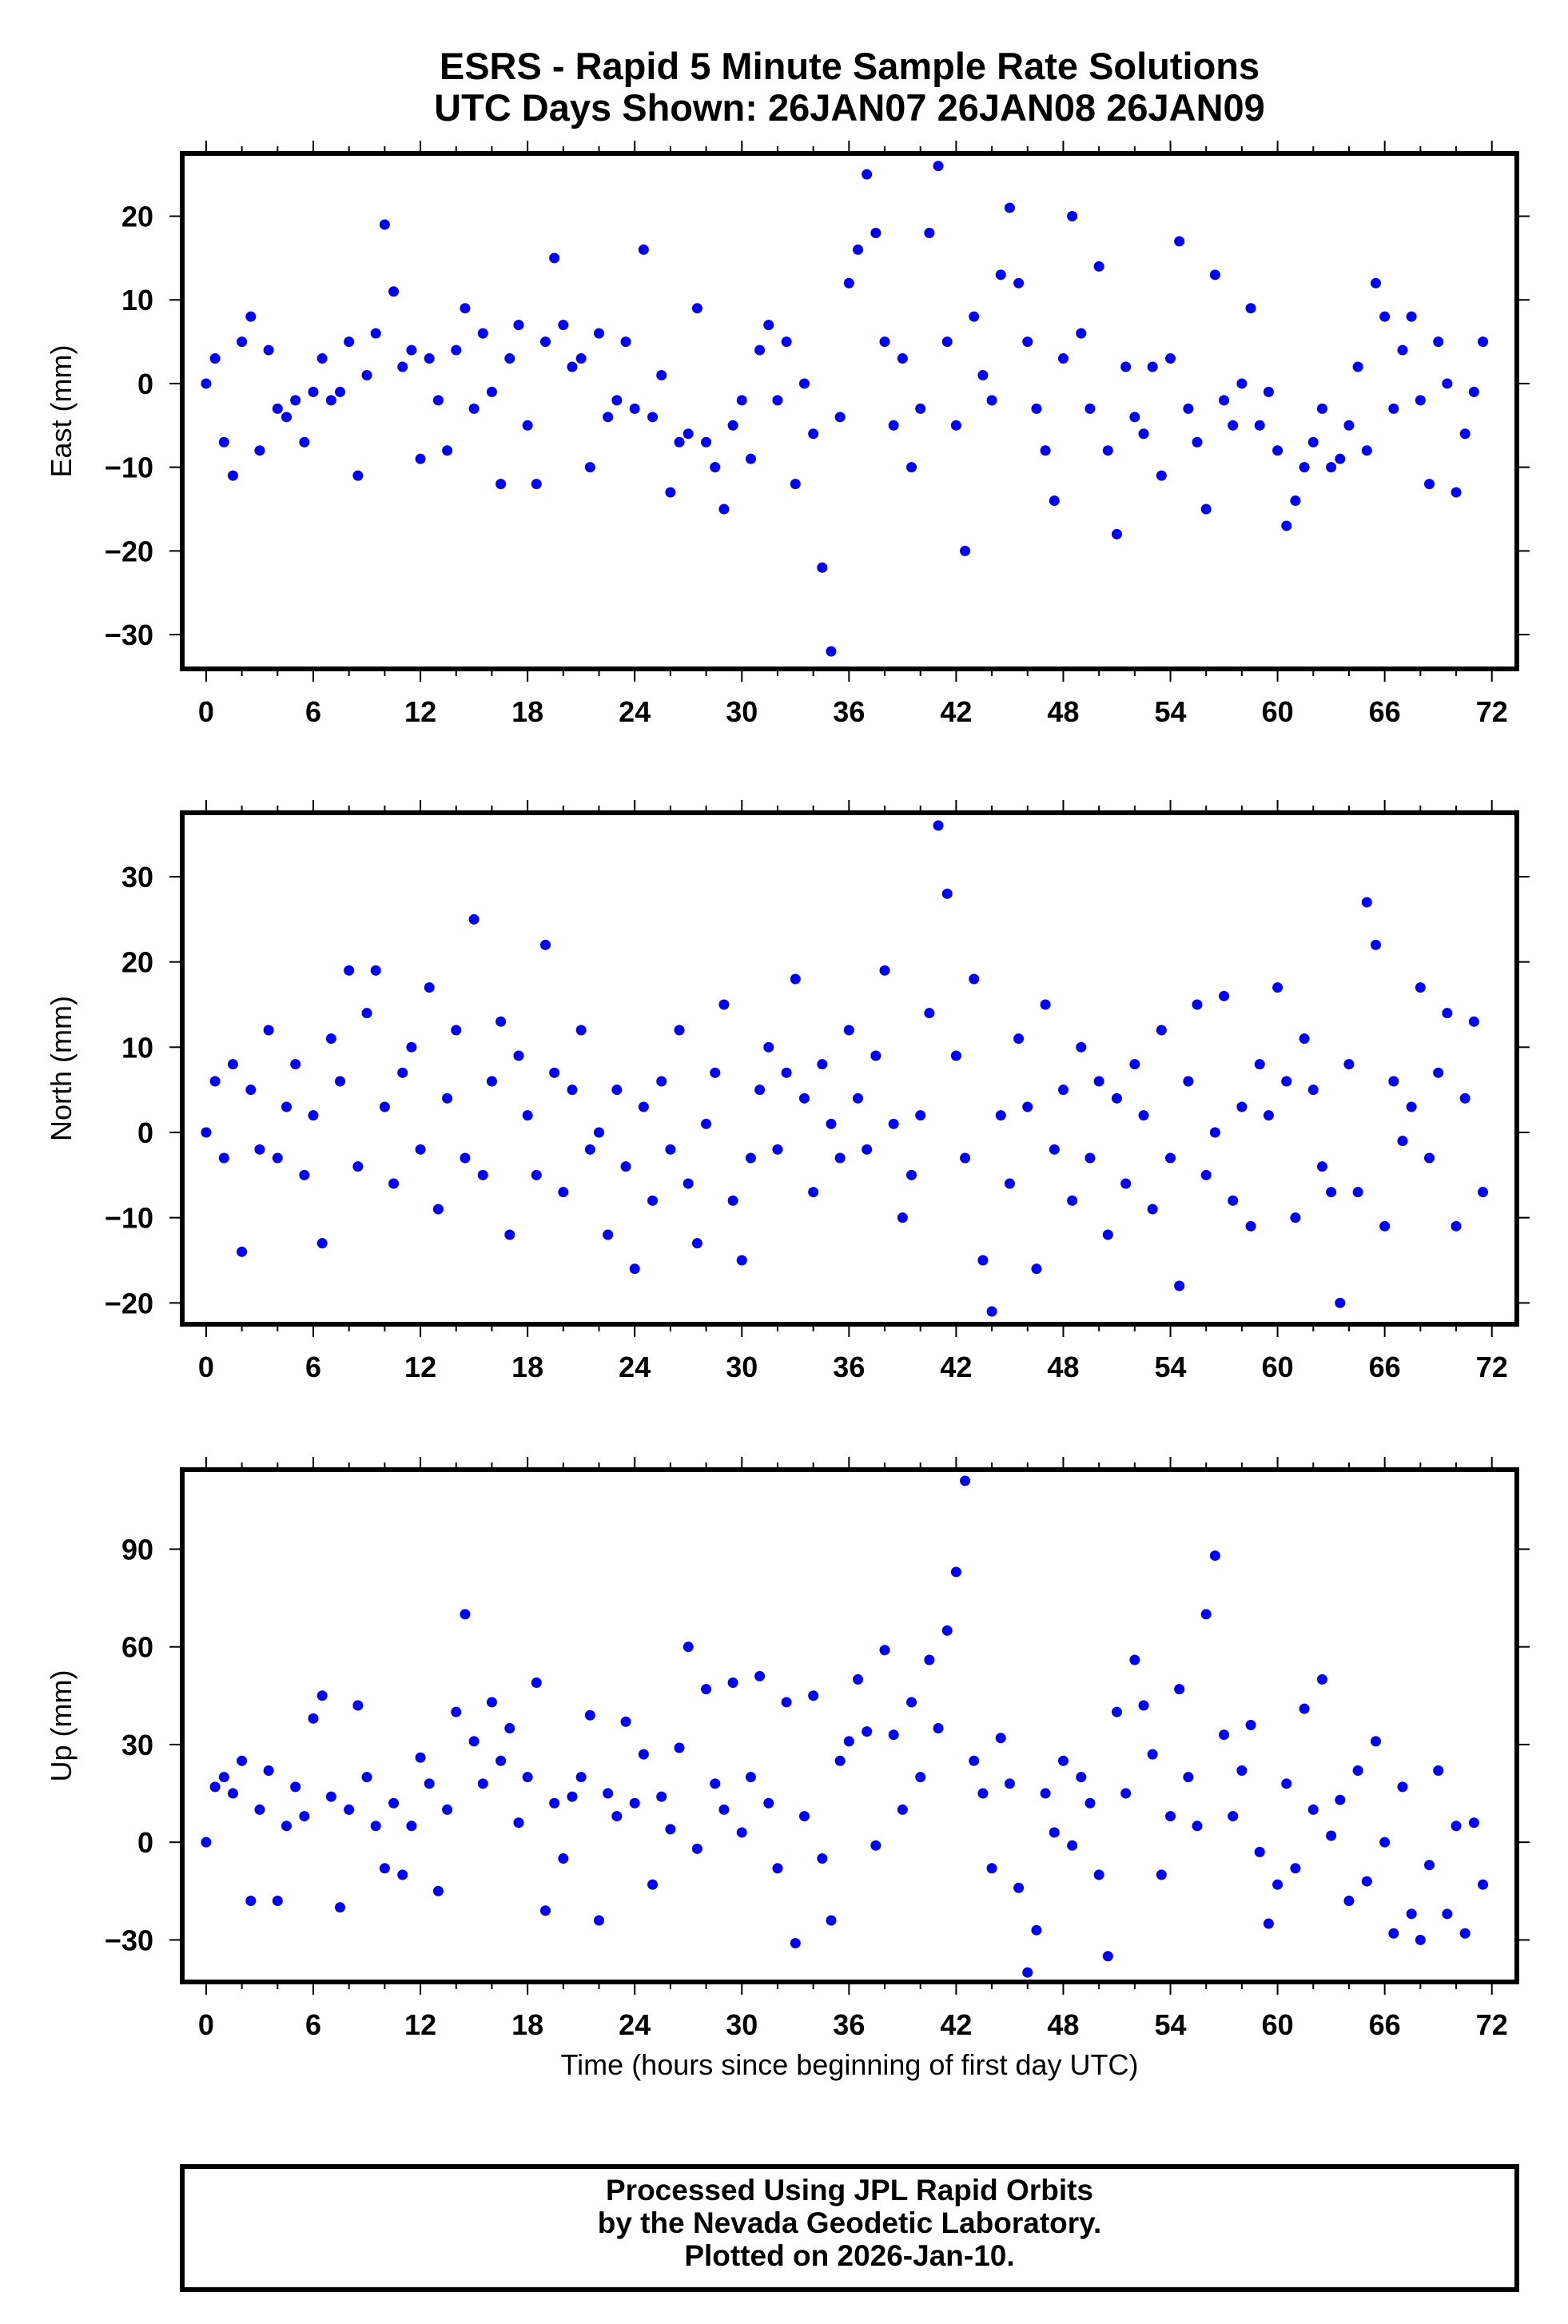 Image resolution: width=1568 pixels, height=2324 pixels. I want to click on x-tick-label: 12, so click(420, 2024).